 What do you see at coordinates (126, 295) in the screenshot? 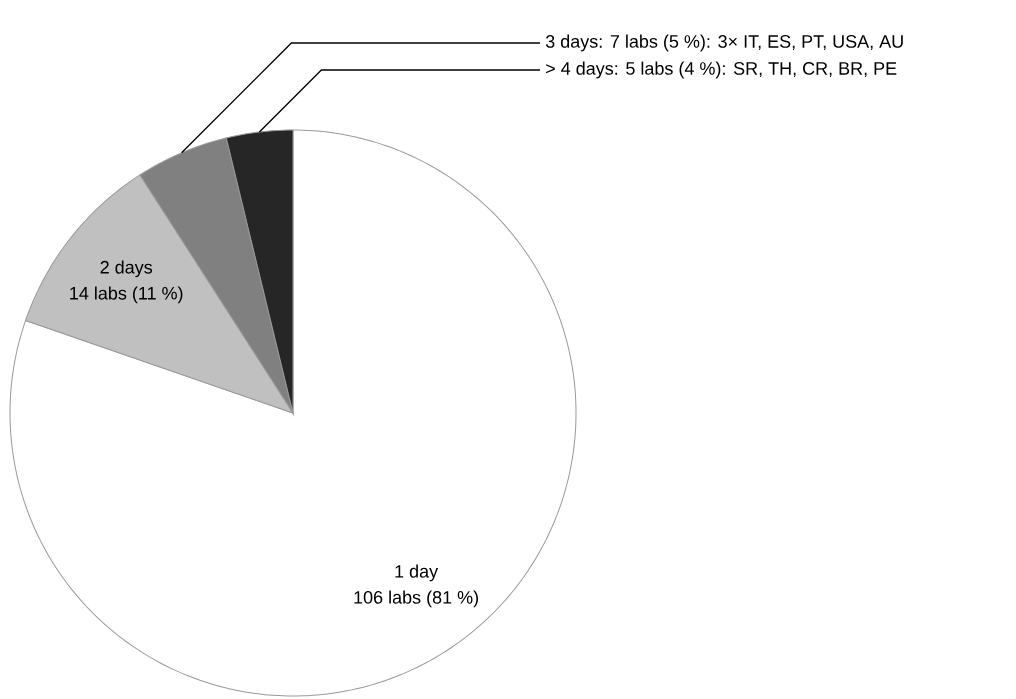
I see `data-label: 14 labs (11 %)` at bounding box center [126, 295].